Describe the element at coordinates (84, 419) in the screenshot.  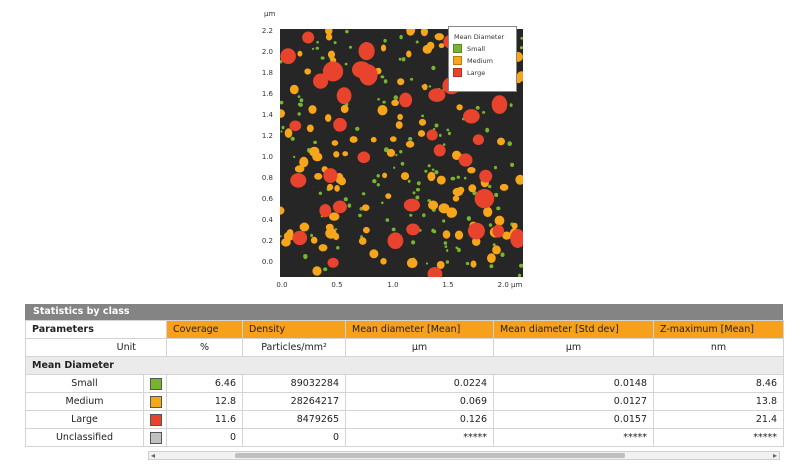
I see `class-name: Large` at that location.